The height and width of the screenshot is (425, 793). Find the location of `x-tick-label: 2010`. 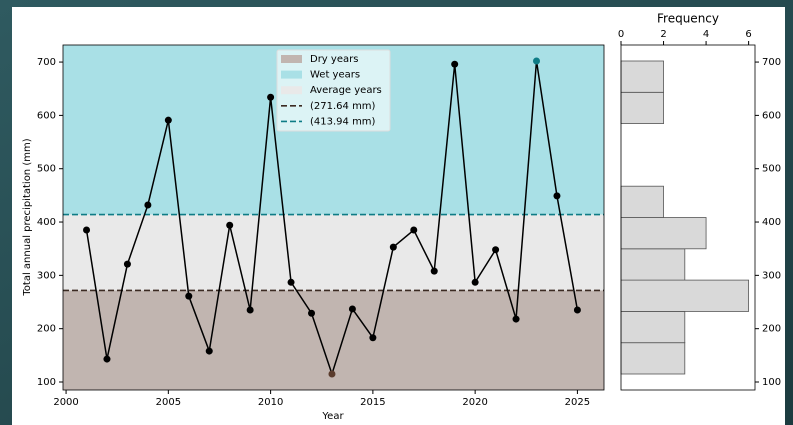

x-tick-label: 2010 is located at coordinates (270, 402).